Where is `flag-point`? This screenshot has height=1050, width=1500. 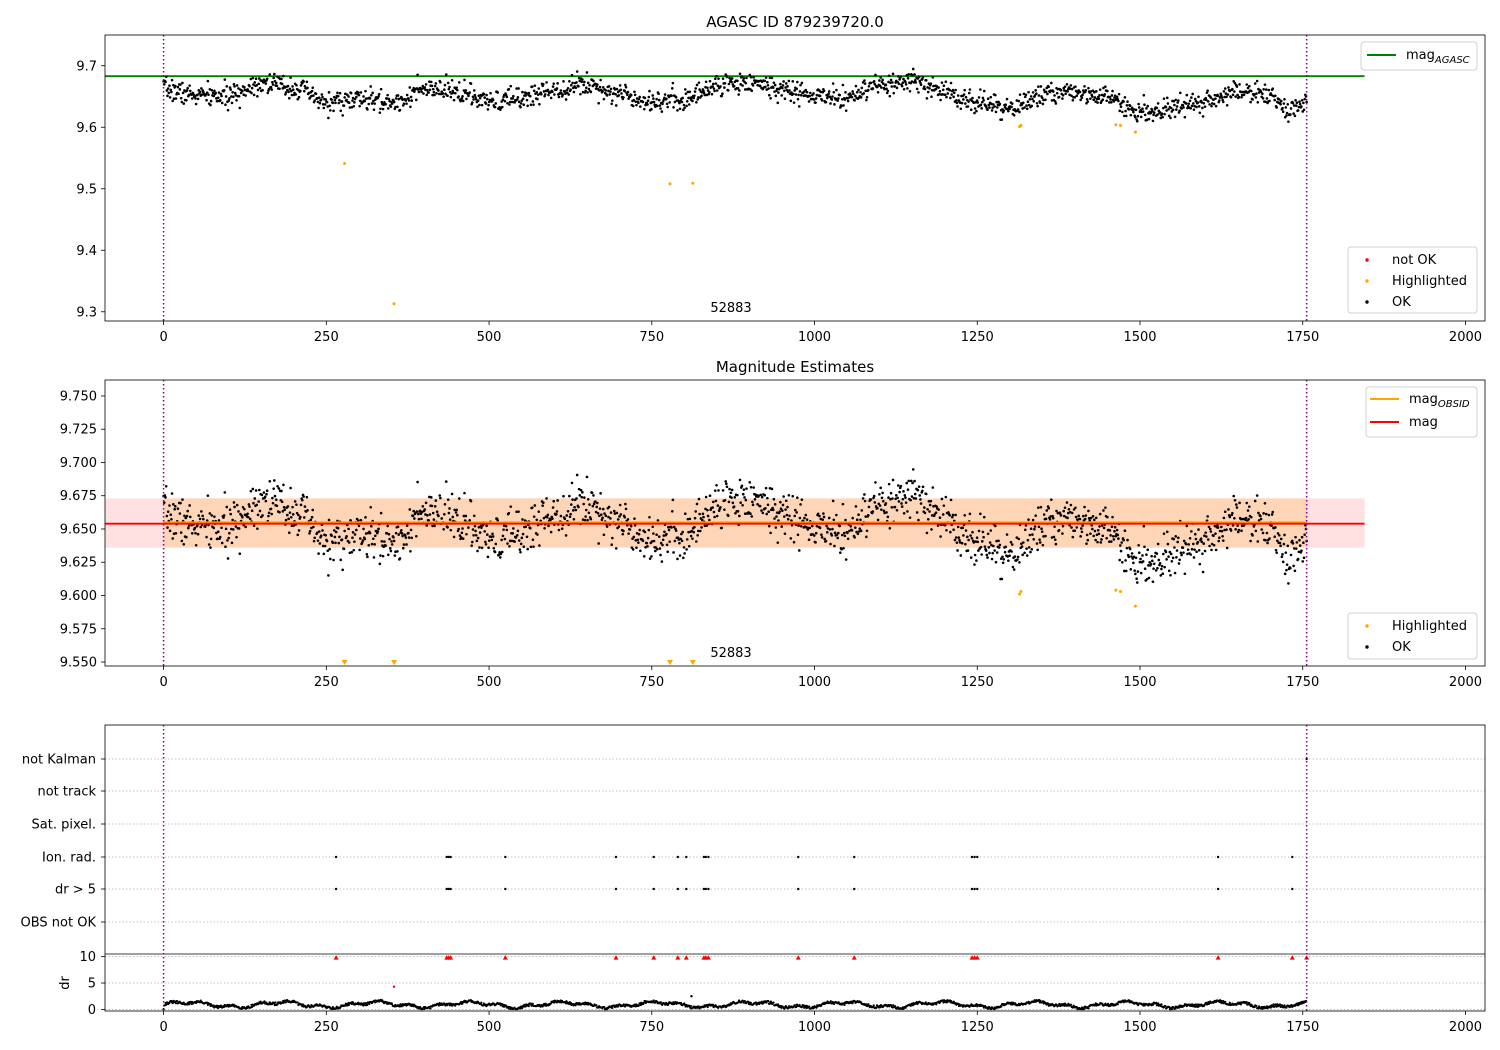 flag-point is located at coordinates (977, 889).